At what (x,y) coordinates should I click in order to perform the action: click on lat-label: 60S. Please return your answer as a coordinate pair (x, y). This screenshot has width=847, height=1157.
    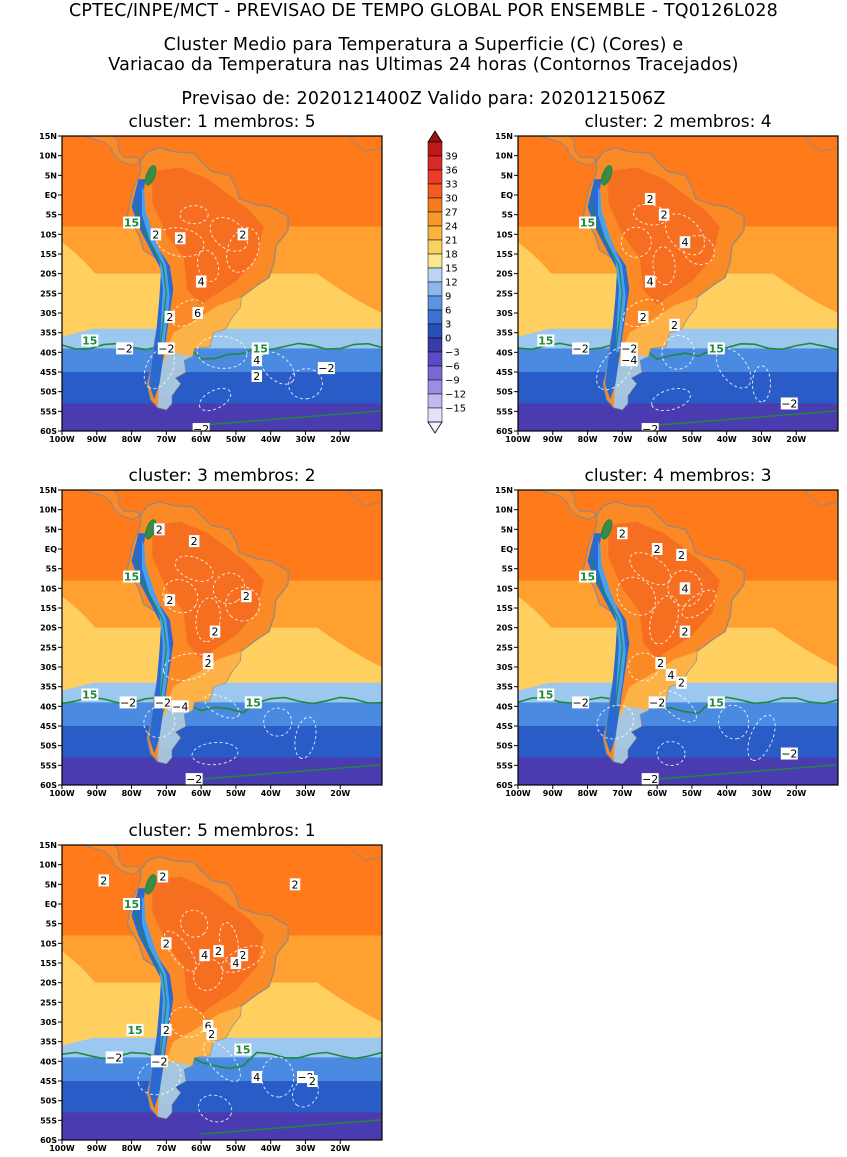
    Looking at the image, I should click on (48, 785).